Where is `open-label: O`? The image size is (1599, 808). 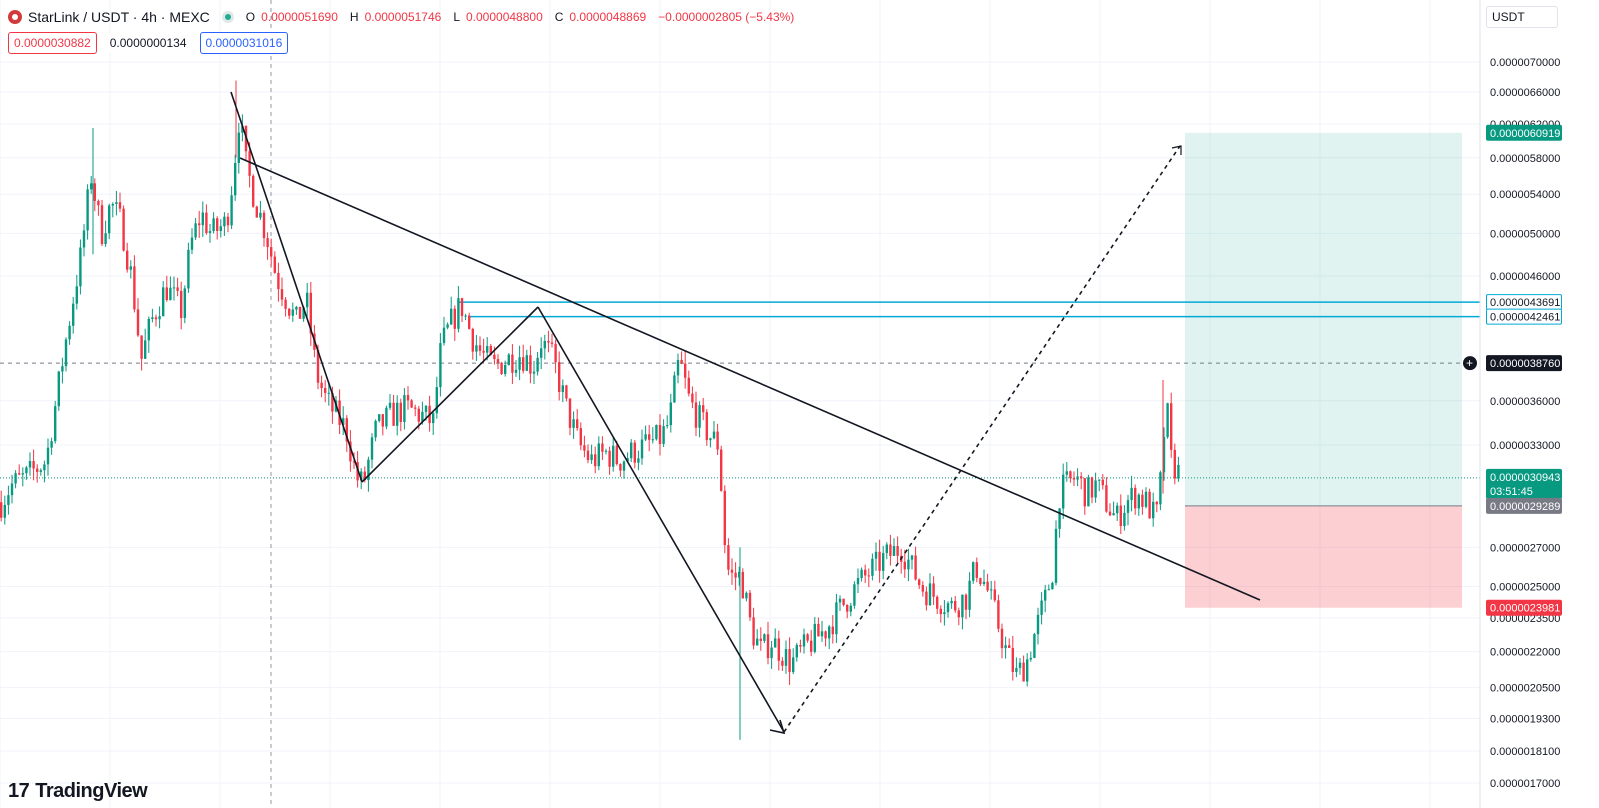 open-label: O is located at coordinates (250, 17).